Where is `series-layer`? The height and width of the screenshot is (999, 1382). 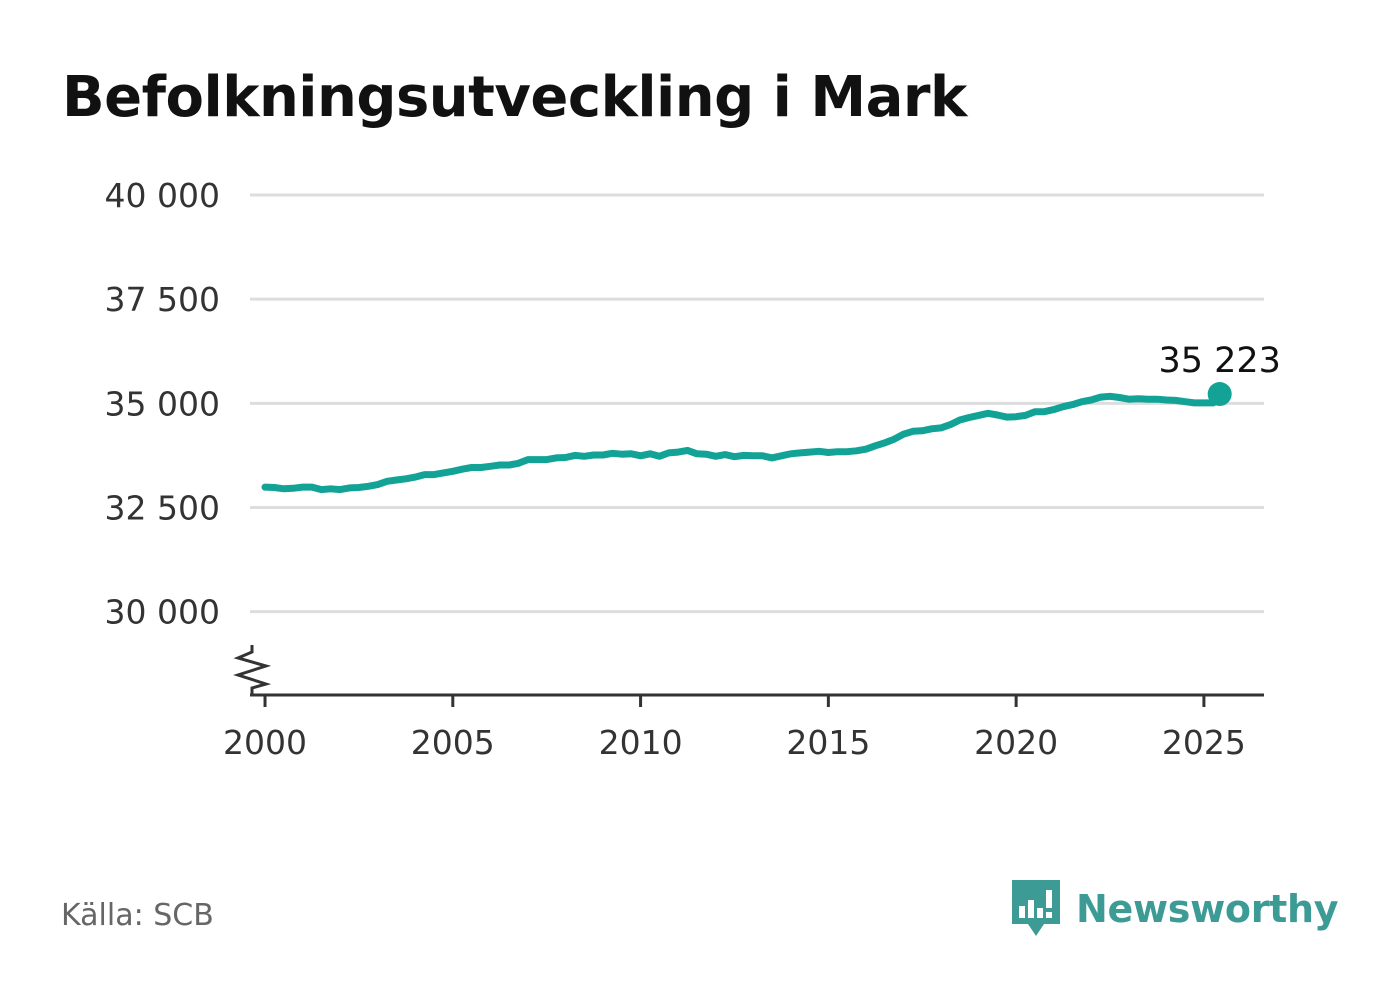
series-layer is located at coordinates (746, 438).